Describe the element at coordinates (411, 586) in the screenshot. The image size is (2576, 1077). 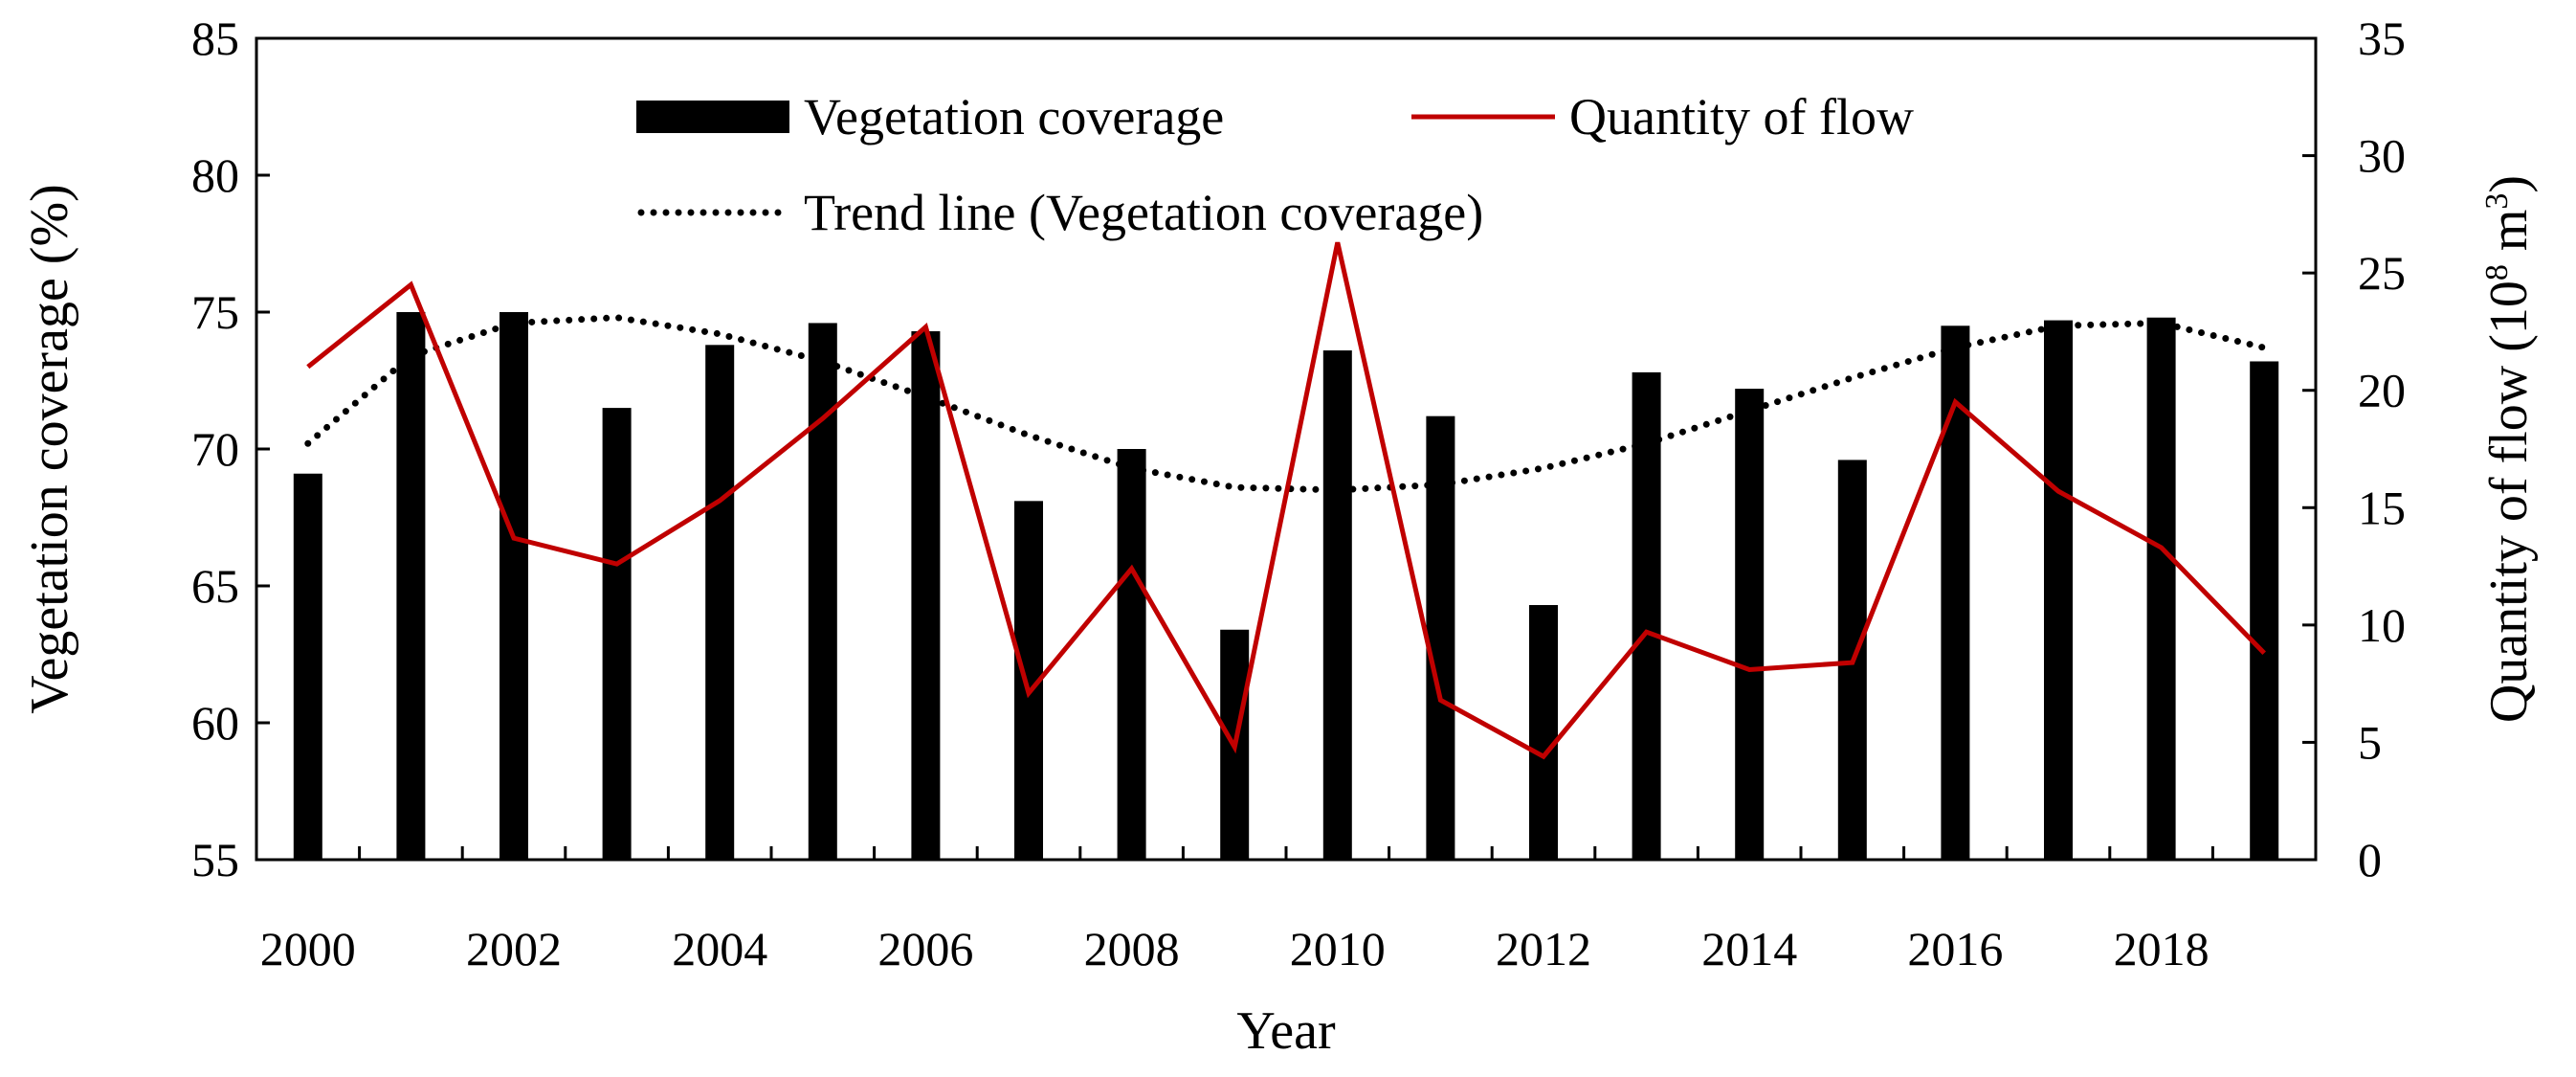
I see `bar-vegetation-coverage-2001` at that location.